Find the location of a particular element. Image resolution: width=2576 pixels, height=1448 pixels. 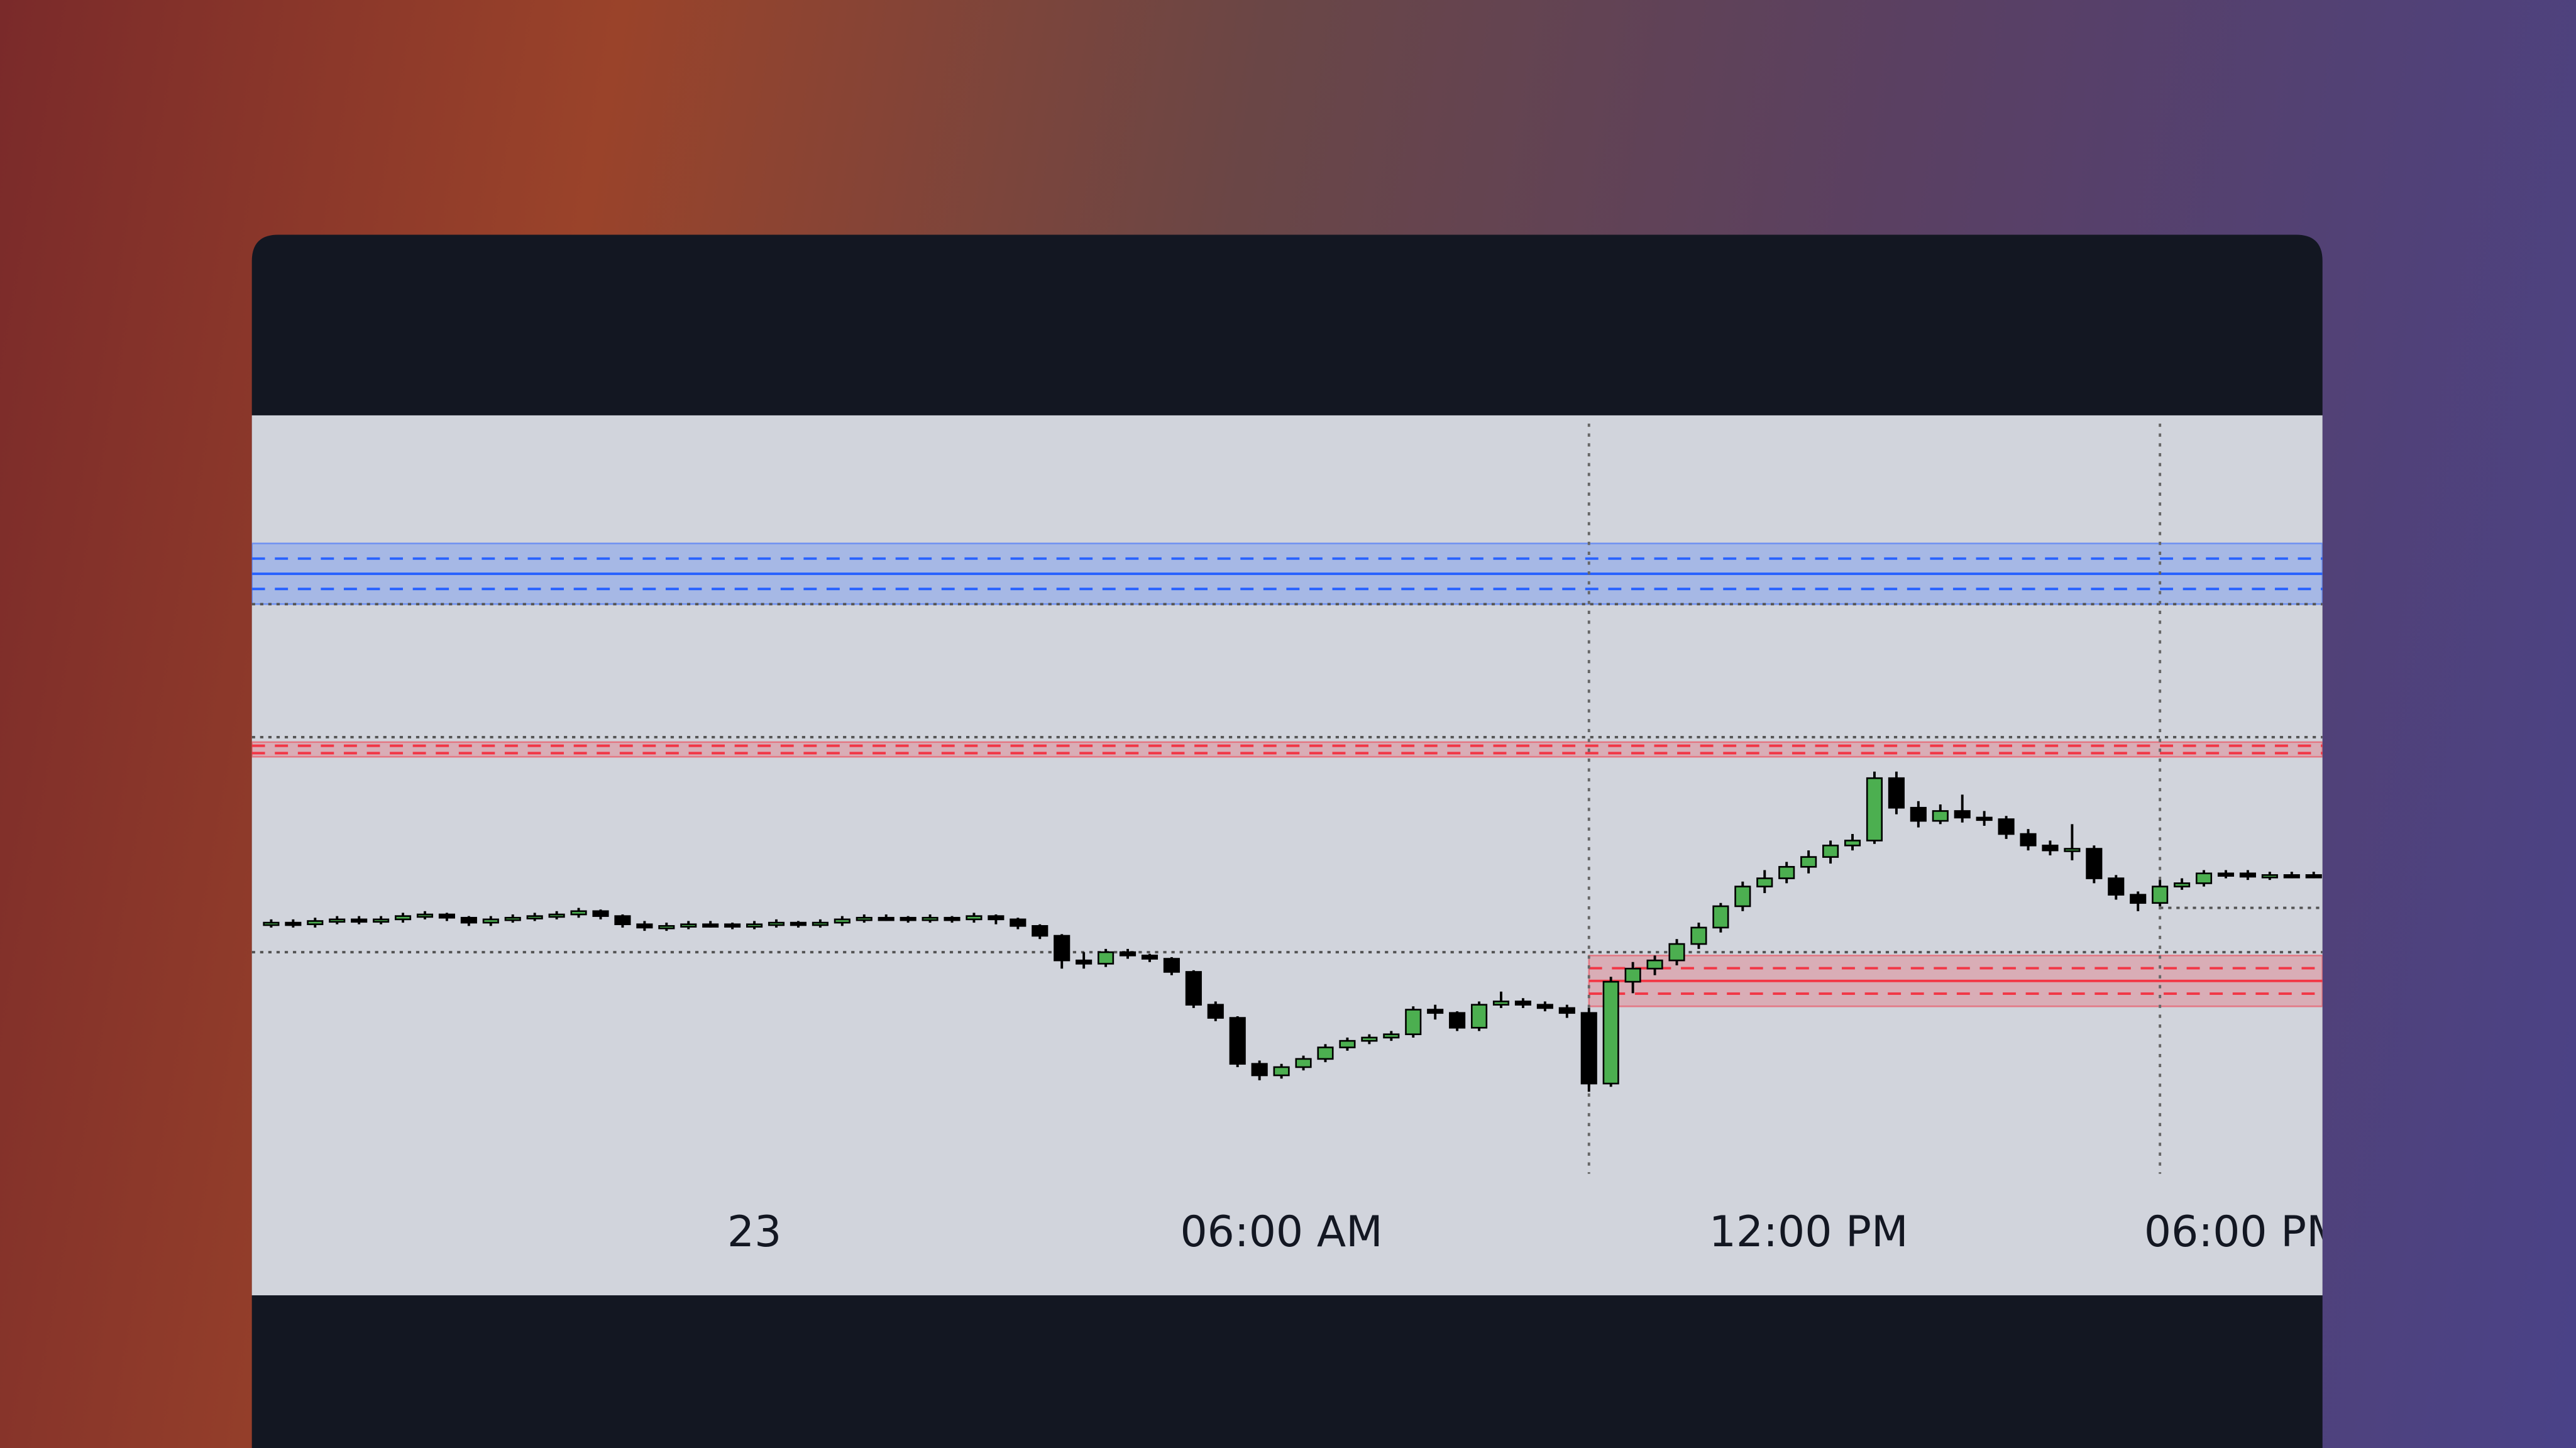

x-tick-label: 06:00 PM is located at coordinates (2243, 1232).